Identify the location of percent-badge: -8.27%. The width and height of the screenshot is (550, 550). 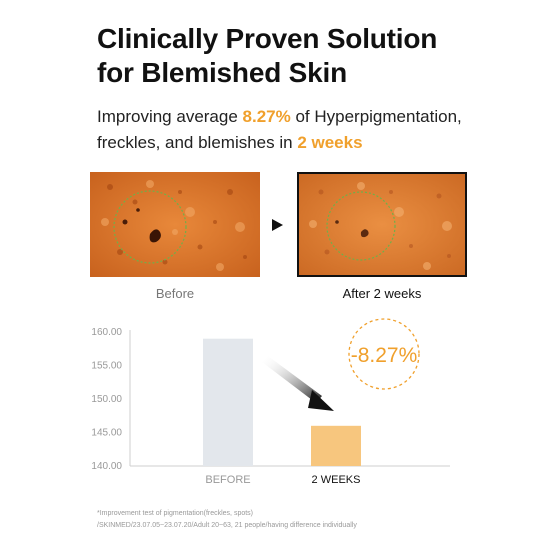
(384, 354).